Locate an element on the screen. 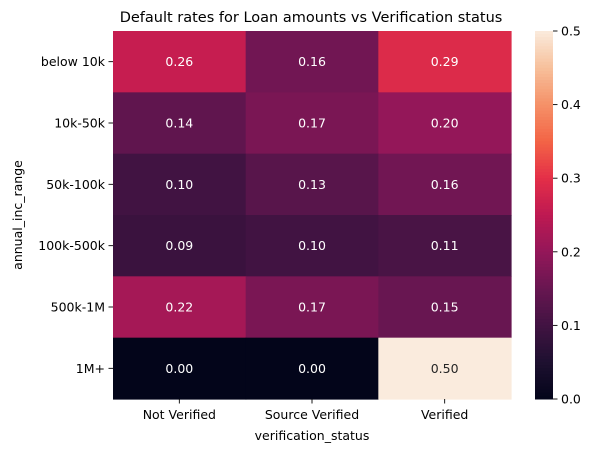 Image resolution: width=595 pixels, height=453 pixels. heatmap-cell-label: 0.22 is located at coordinates (179, 307).